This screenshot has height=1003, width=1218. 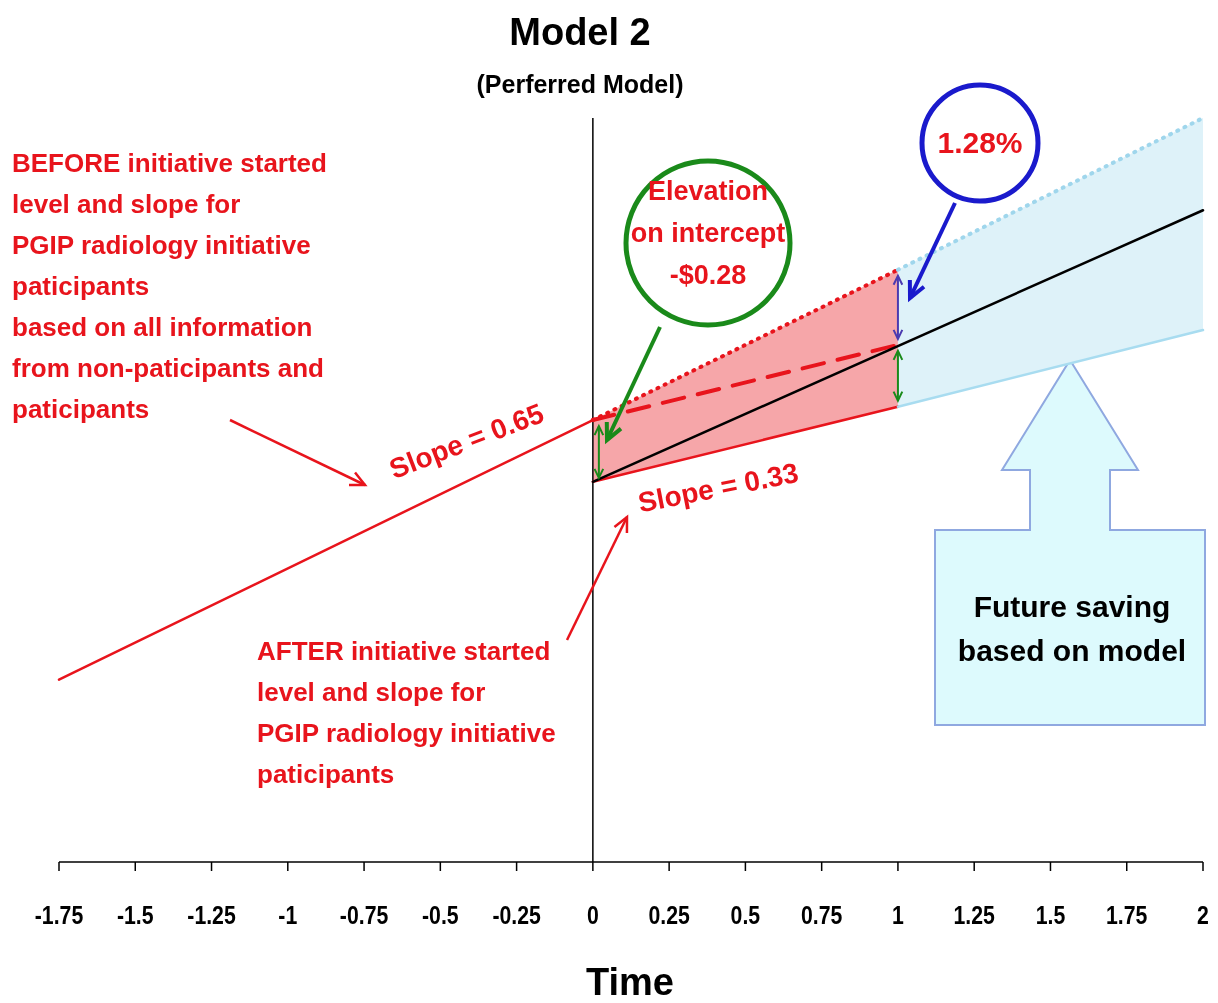 I want to click on x-tick-label: -1.75, so click(x=59, y=915).